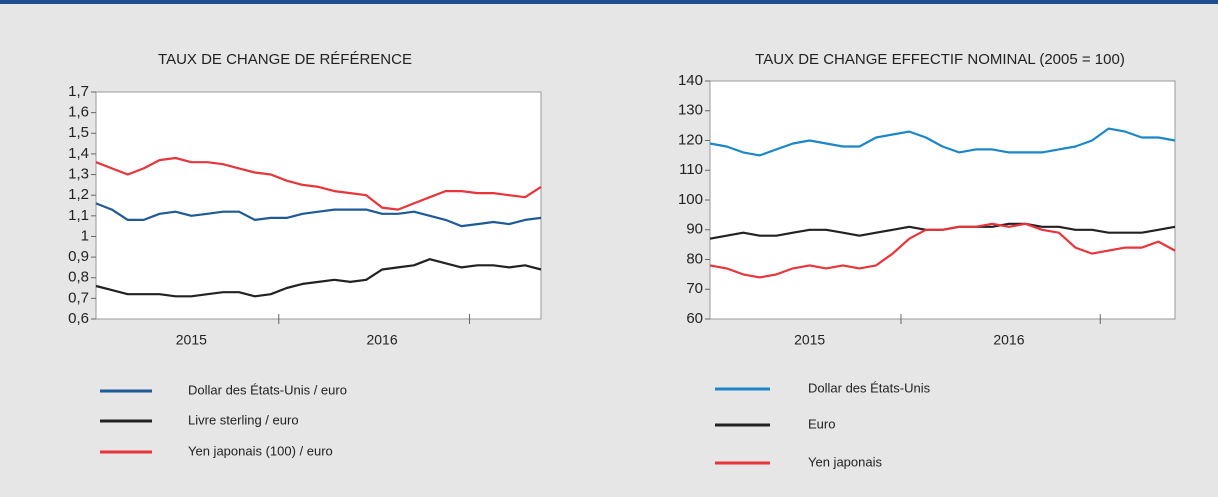 Image resolution: width=1218 pixels, height=497 pixels. I want to click on y-tick-label: 90, so click(694, 229).